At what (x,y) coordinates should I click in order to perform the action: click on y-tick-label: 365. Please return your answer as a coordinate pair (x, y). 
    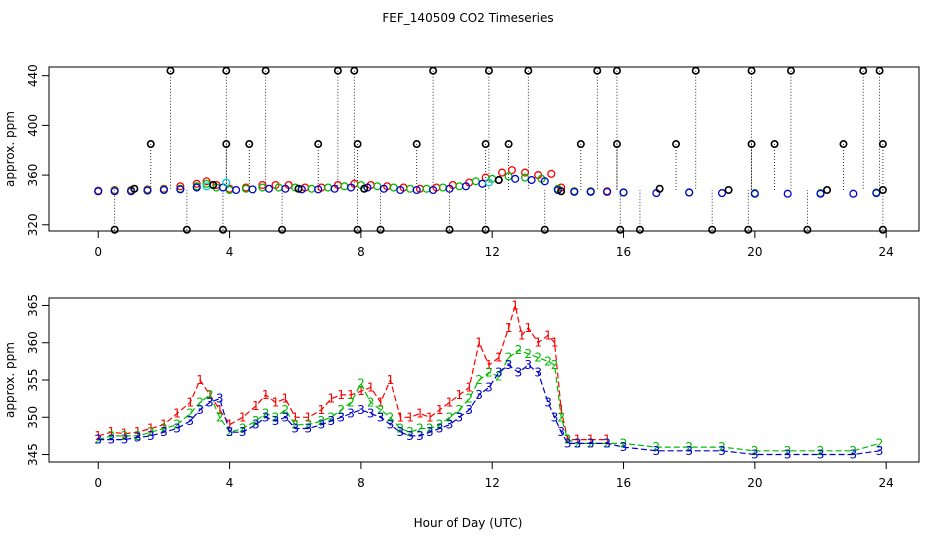
    Looking at the image, I should click on (33, 305).